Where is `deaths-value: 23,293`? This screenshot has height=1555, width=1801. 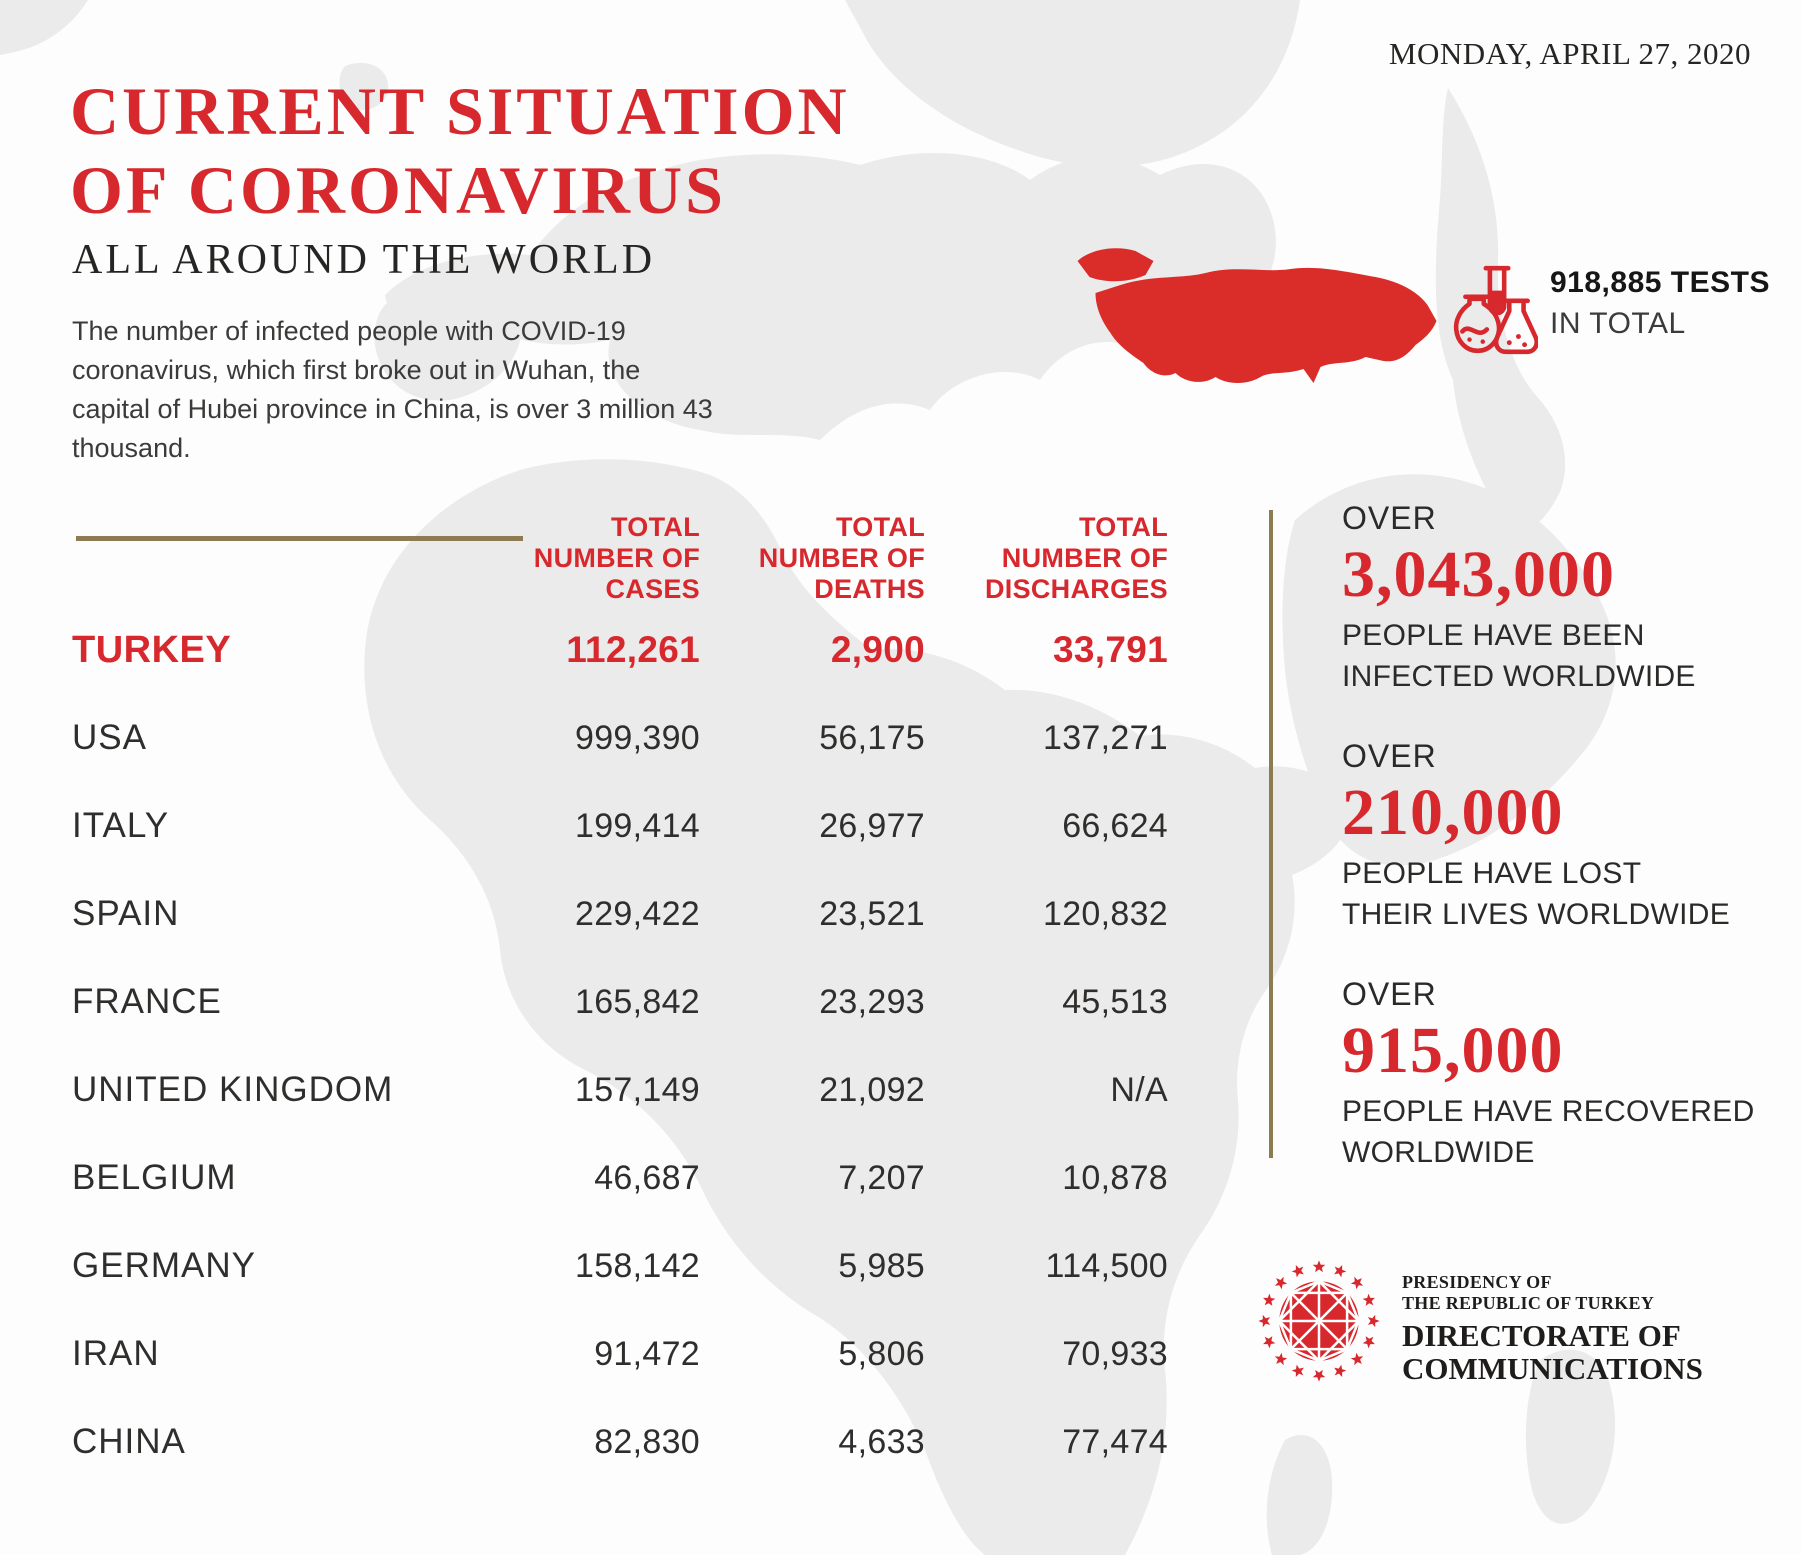
deaths-value: 23,293 is located at coordinates (872, 1001).